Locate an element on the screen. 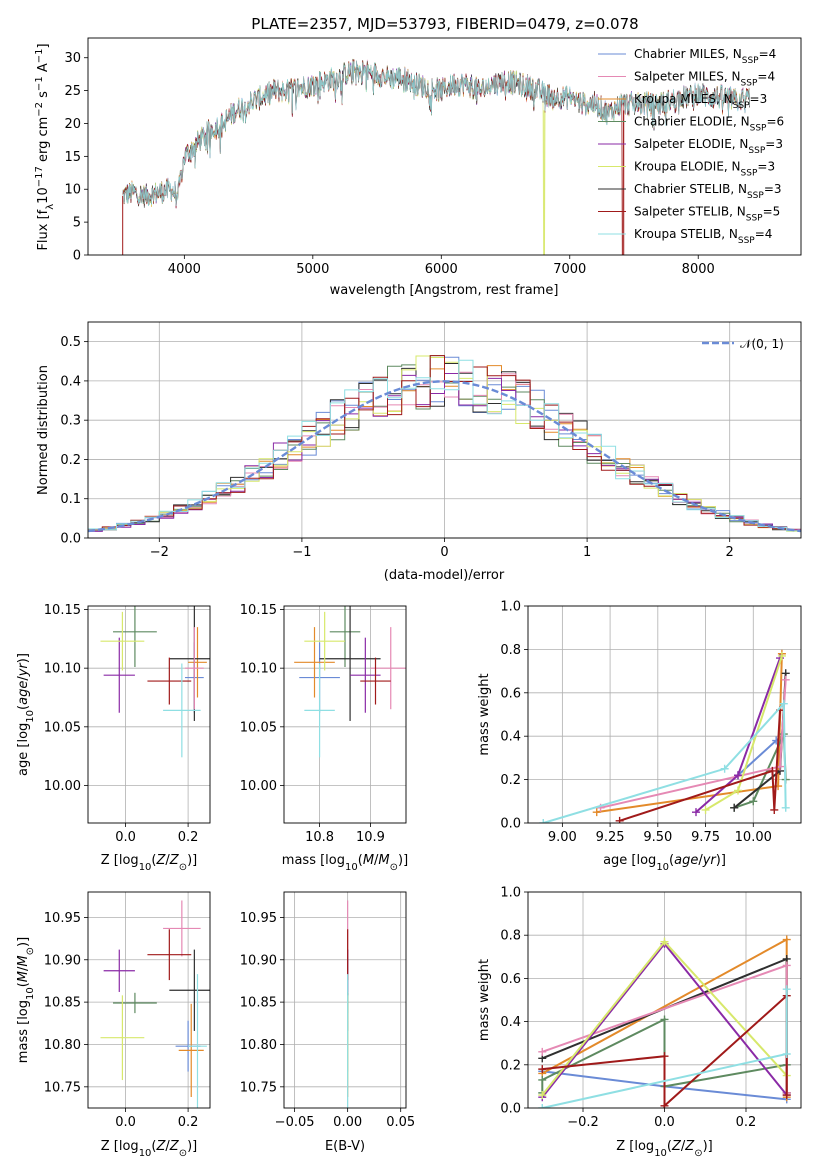  age_vs_mass-ytick-label: 10.05 is located at coordinates (258, 727).